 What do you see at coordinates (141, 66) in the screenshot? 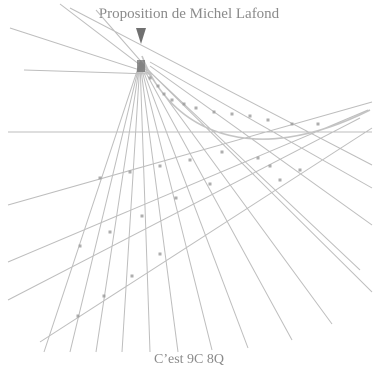
I see `apex-cluster-marker` at bounding box center [141, 66].